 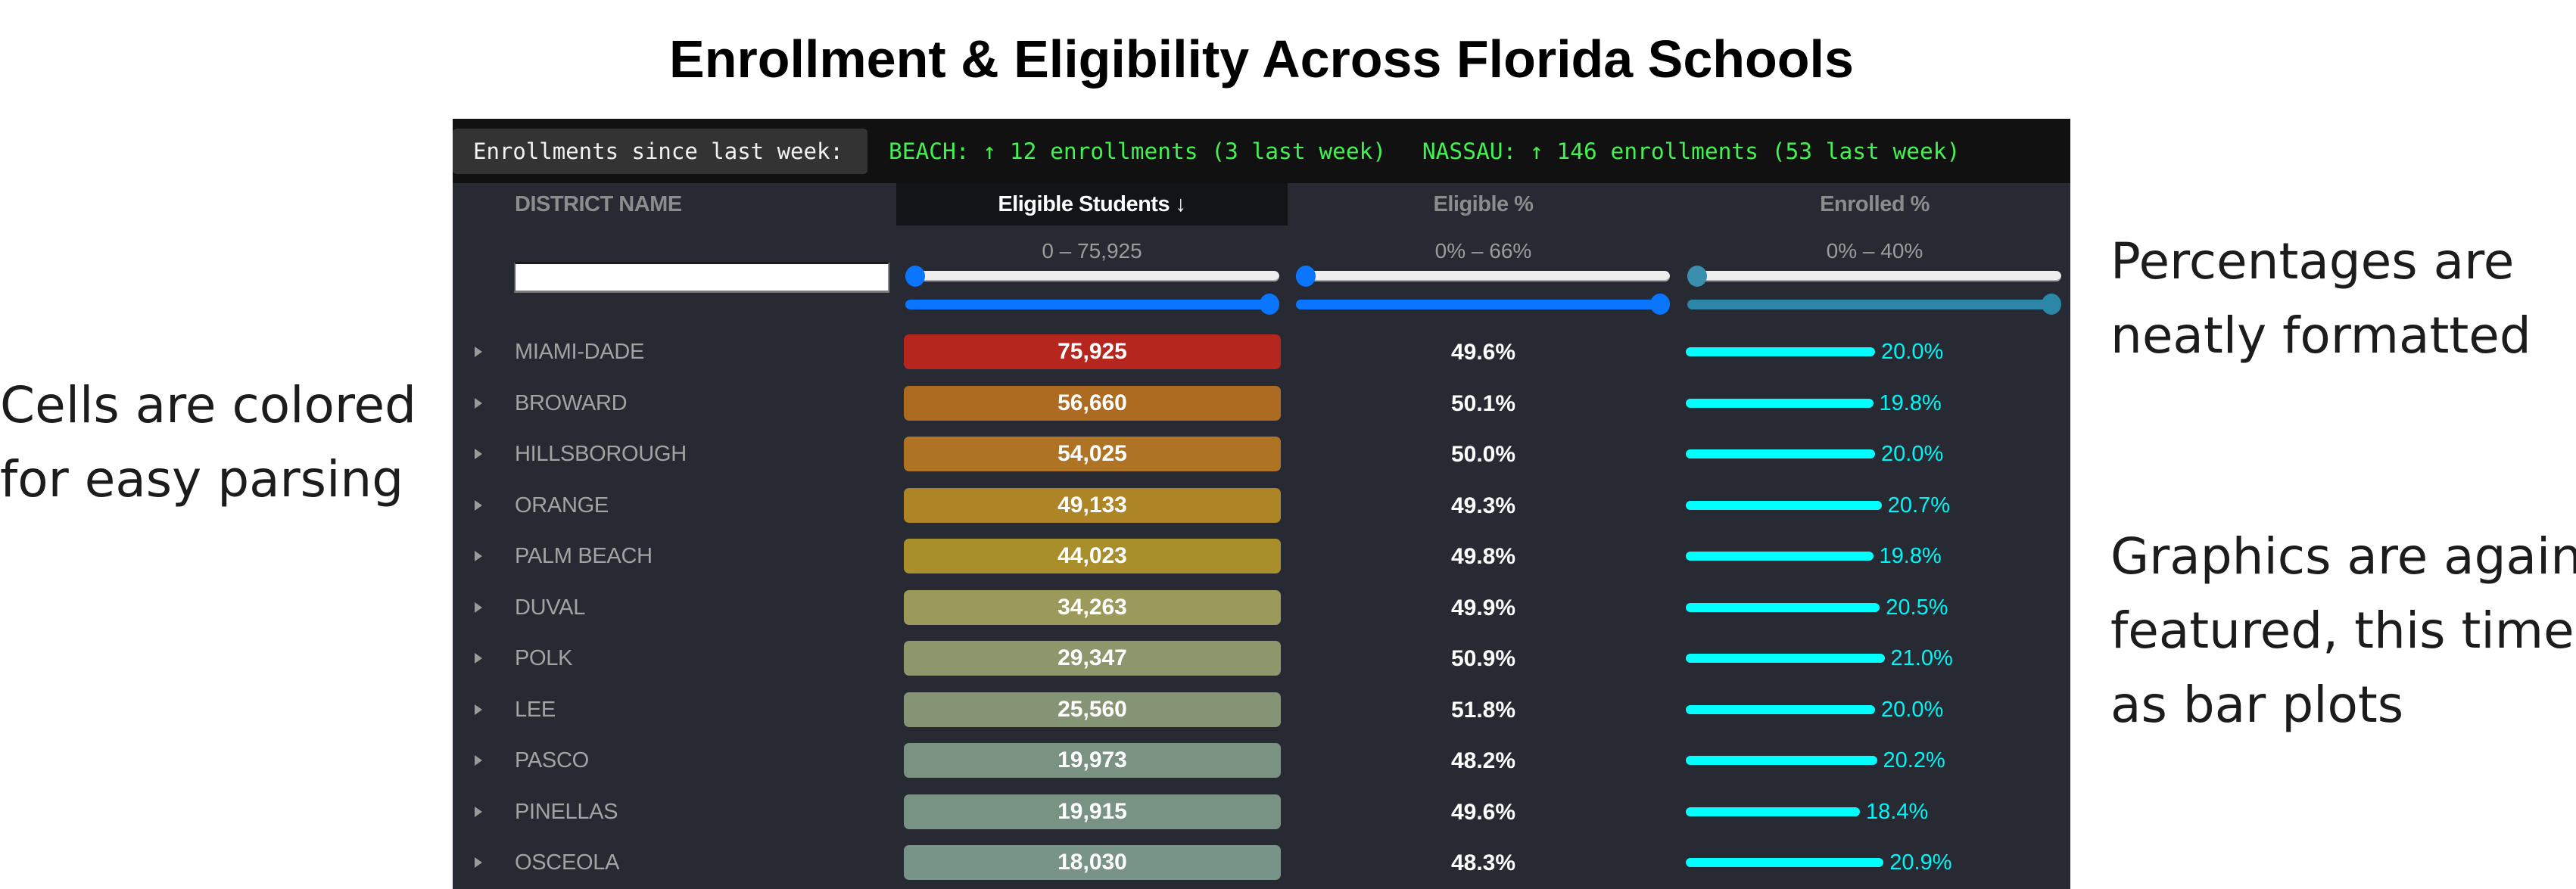 I want to click on table-row: PINELLAS 19,915 49.6% 18.4%, so click(x=1261, y=812).